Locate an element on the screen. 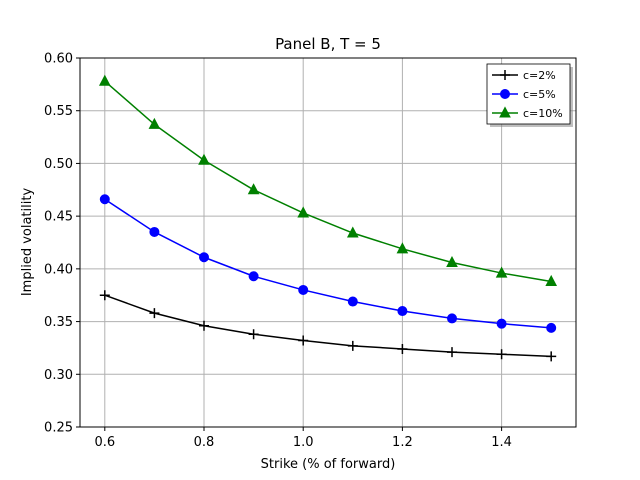 This screenshot has height=480, width=640. y-axis-label: Implied volatility is located at coordinates (27, 242).